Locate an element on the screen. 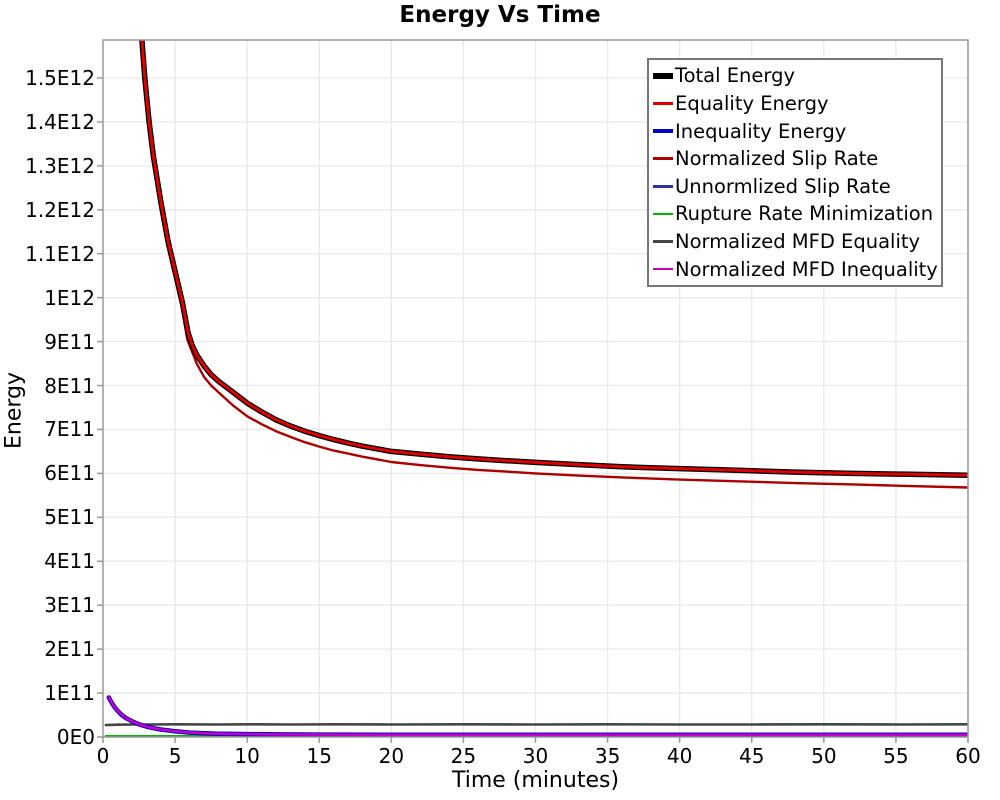  series-line-normalized-mfd-inequality is located at coordinates (537, 716).